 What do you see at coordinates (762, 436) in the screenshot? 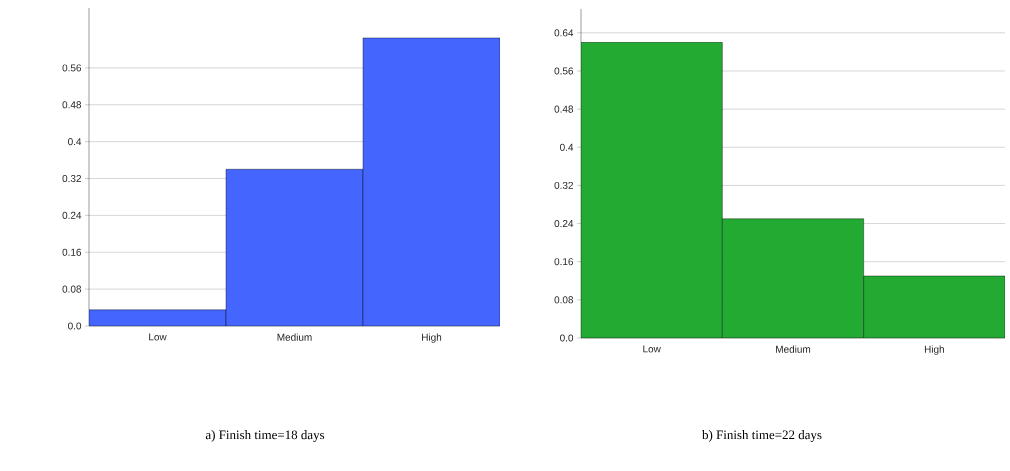
I see `text: b) Finish time=22 days` at bounding box center [762, 436].